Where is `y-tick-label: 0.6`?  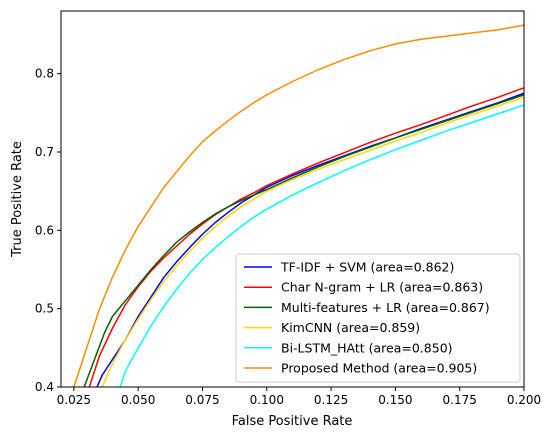 y-tick-label: 0.6 is located at coordinates (44, 230).